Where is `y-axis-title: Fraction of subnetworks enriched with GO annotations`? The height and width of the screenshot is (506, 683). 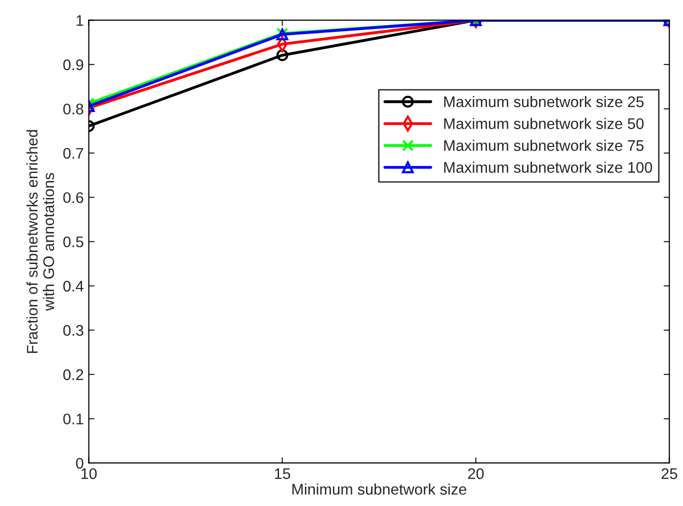
y-axis-title: Fraction of subnetworks enriched with GO annotations is located at coordinates (40, 241).